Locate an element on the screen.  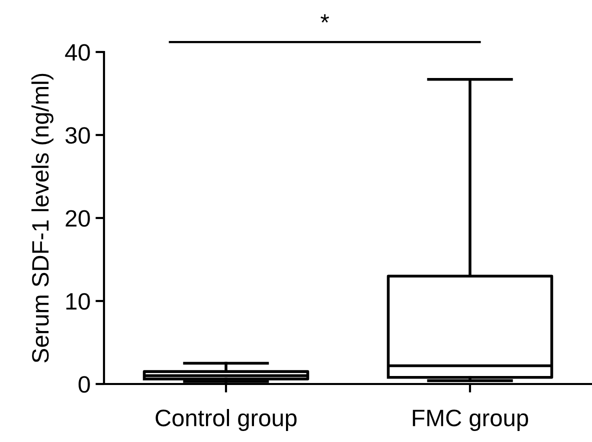
y-tick-label: 30 is located at coordinates (77, 135).